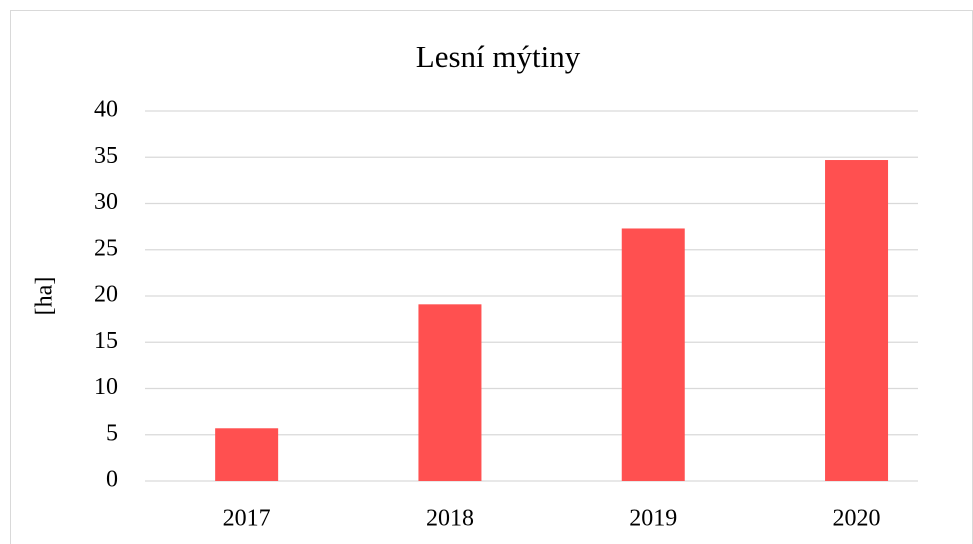 This screenshot has width=973, height=544. I want to click on chart-title: Lesní mýtiny, so click(498, 56).